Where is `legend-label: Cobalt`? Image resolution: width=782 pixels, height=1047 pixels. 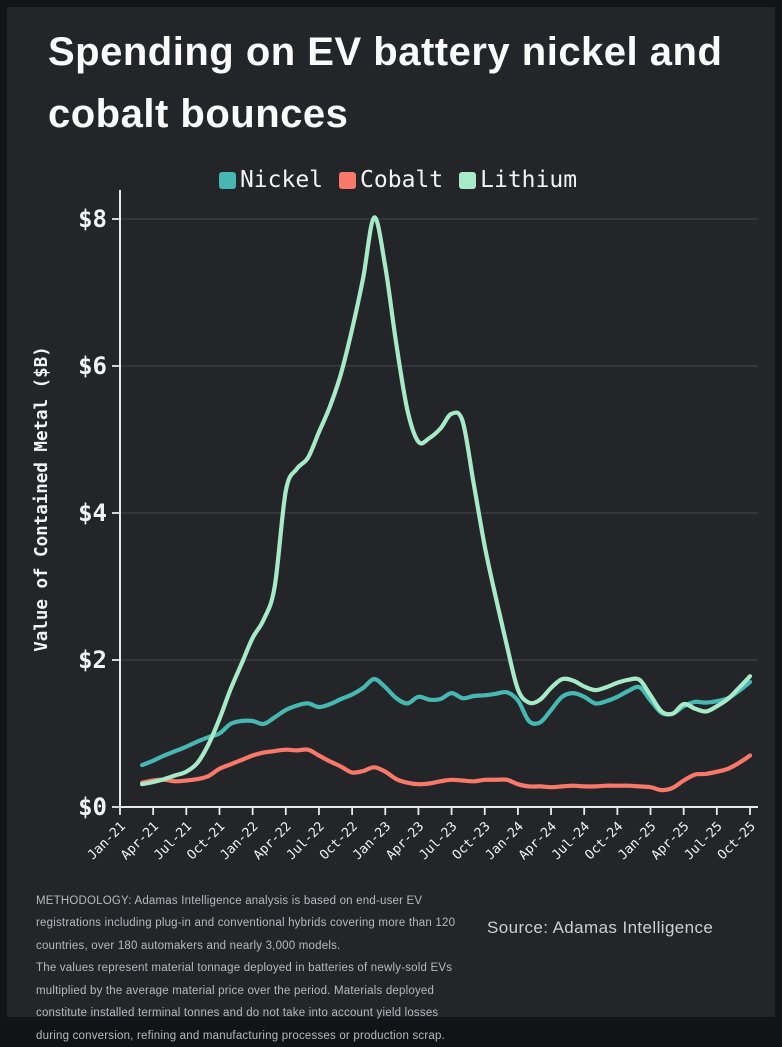 legend-label: Cobalt is located at coordinates (402, 180).